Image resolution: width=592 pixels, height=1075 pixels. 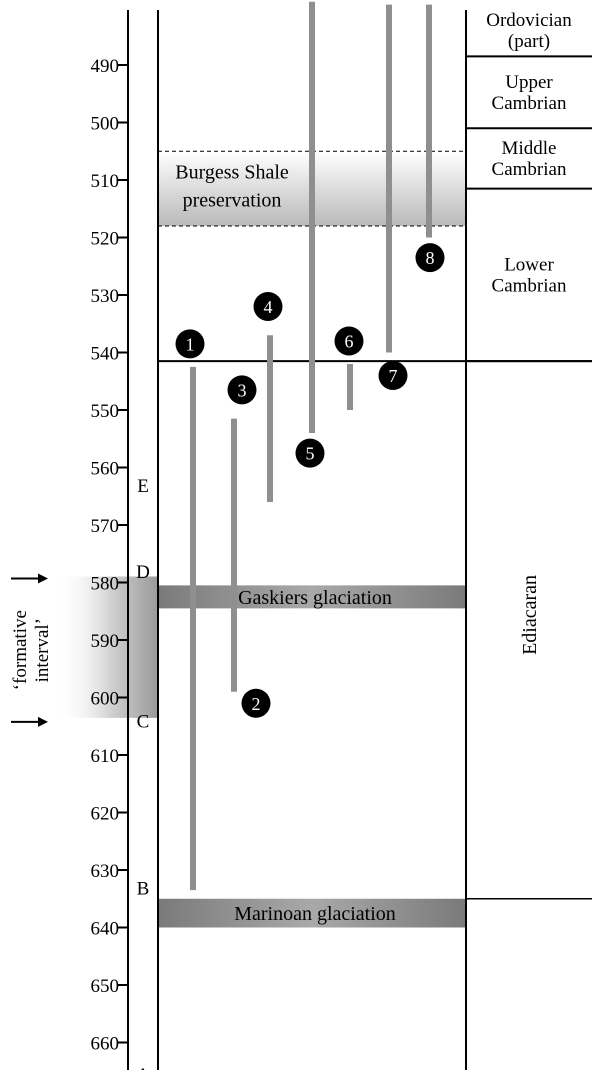 What do you see at coordinates (105, 411) in the screenshot?
I see `axis-tick-label: 550` at bounding box center [105, 411].